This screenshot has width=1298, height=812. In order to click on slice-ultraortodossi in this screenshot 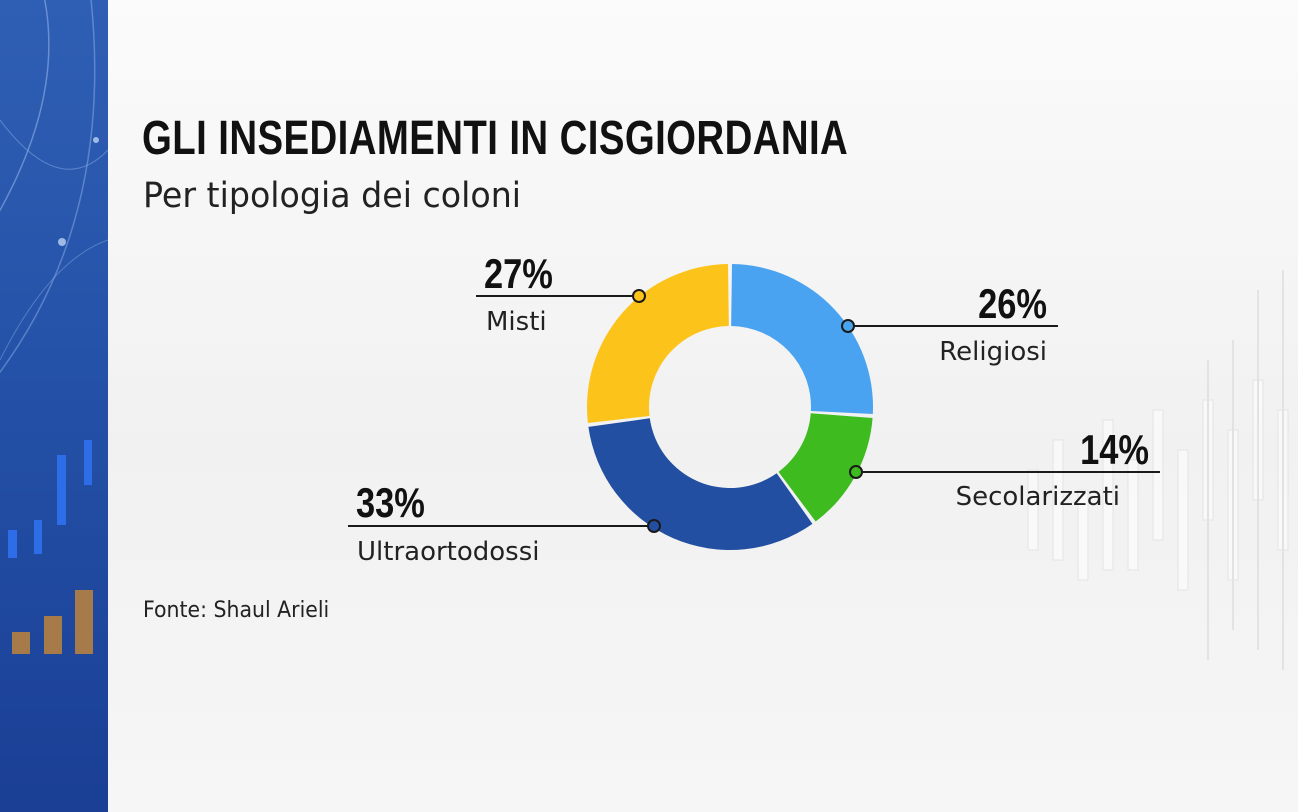, I will do `click(700, 484)`.